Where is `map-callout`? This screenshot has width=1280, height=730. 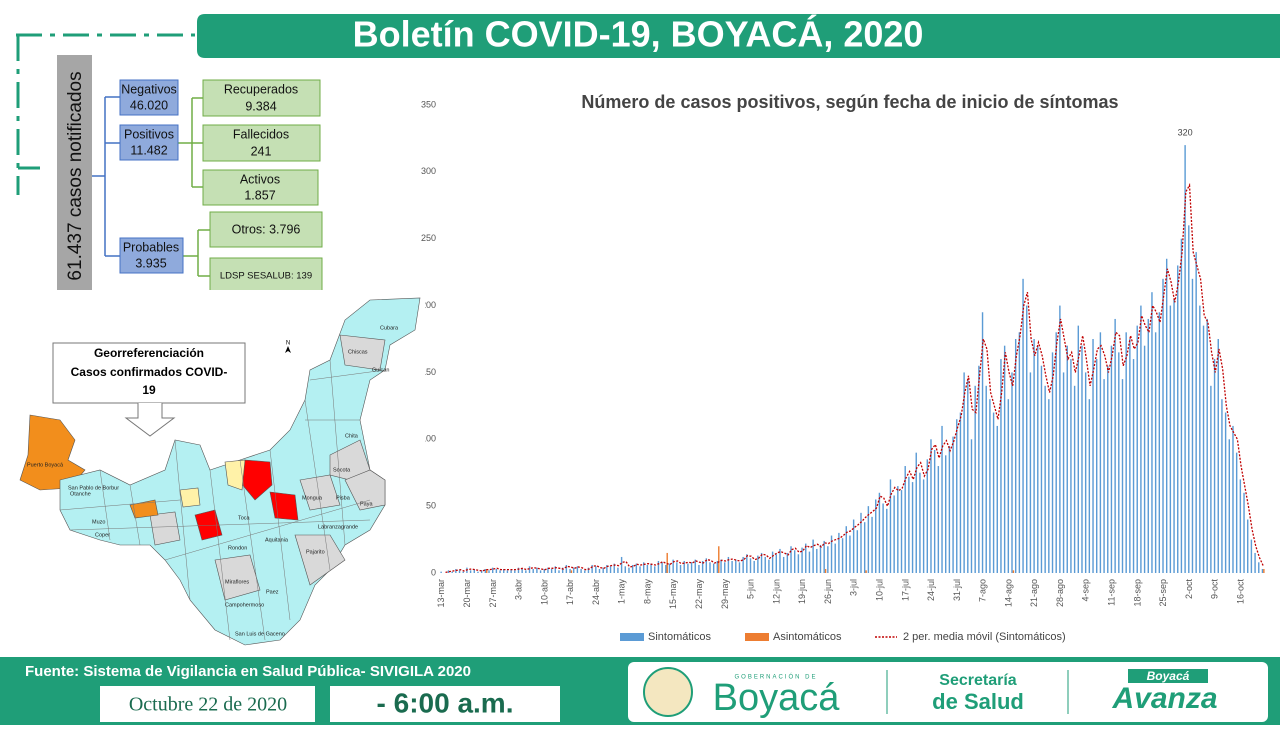
map-callout is located at coordinates (149, 373).